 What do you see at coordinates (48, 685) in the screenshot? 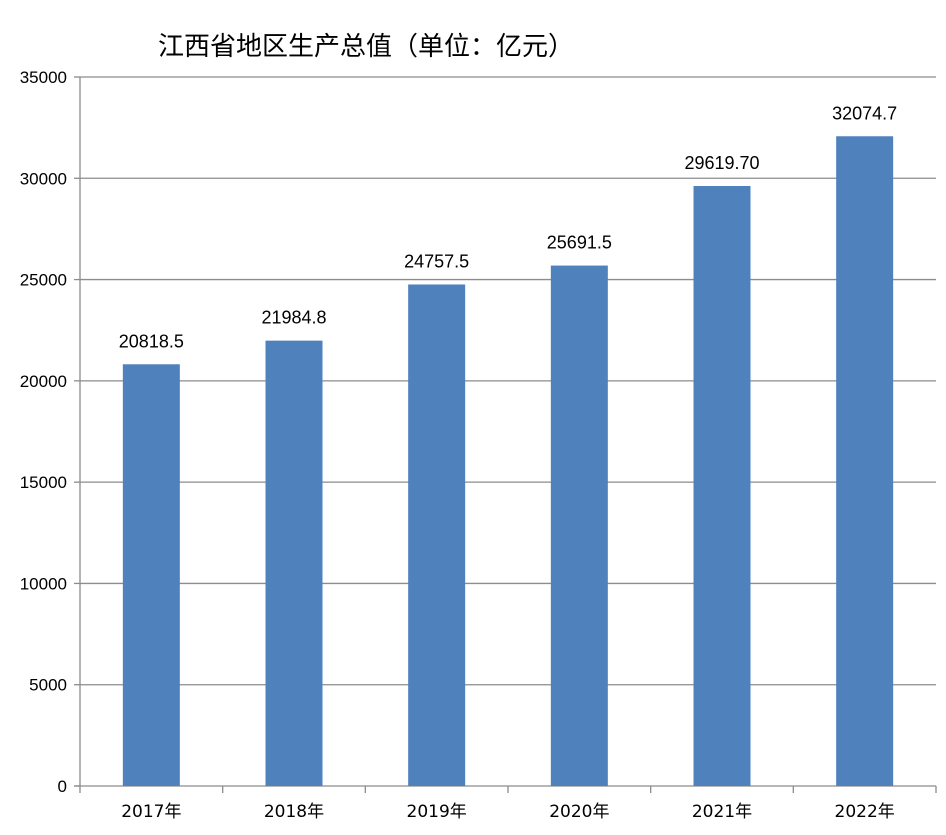
I see `y-tick-label: 5000` at bounding box center [48, 685].